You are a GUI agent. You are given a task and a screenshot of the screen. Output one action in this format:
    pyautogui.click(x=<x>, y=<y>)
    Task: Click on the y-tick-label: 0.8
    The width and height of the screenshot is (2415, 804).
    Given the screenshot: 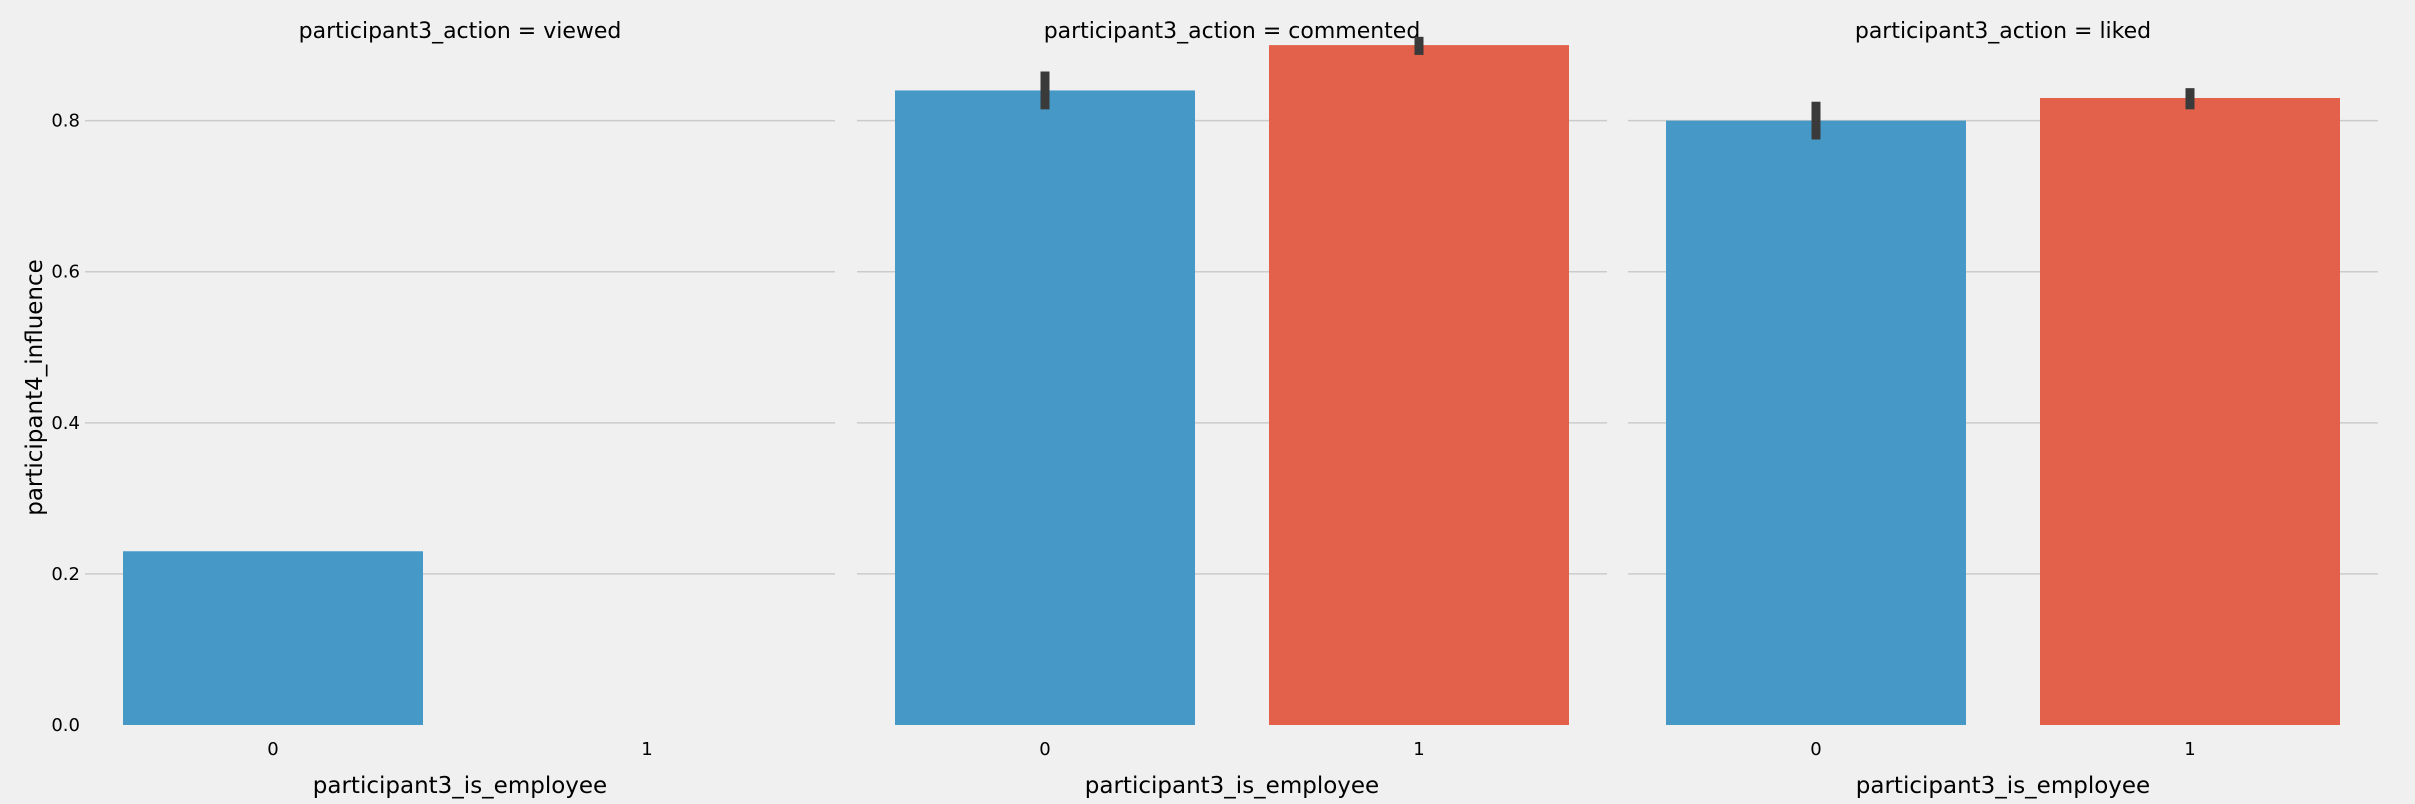 What is the action you would take?
    pyautogui.click(x=65, y=121)
    